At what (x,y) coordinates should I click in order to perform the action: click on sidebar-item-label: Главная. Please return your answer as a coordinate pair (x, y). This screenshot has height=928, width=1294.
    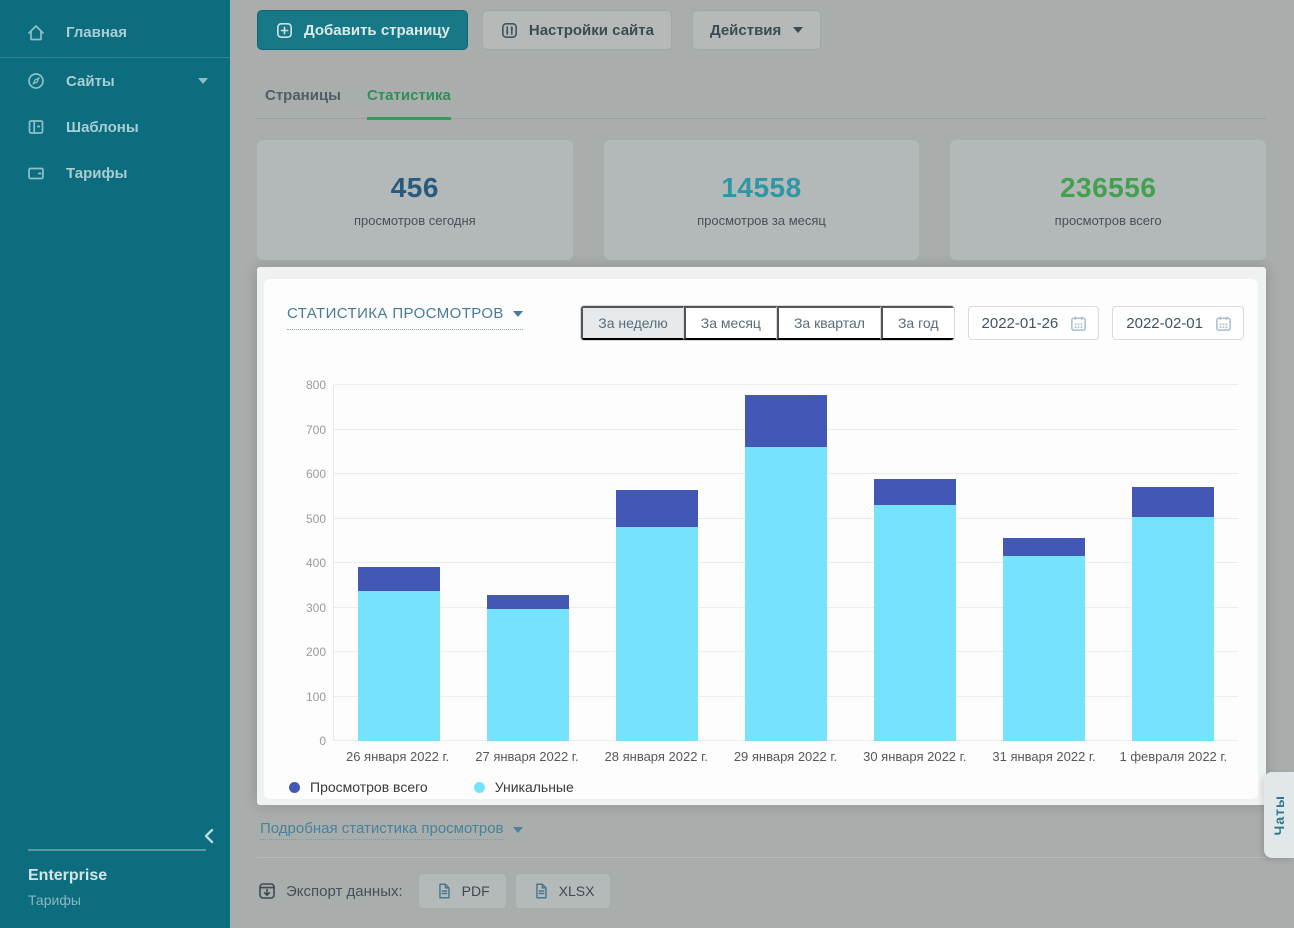
    Looking at the image, I should click on (97, 32).